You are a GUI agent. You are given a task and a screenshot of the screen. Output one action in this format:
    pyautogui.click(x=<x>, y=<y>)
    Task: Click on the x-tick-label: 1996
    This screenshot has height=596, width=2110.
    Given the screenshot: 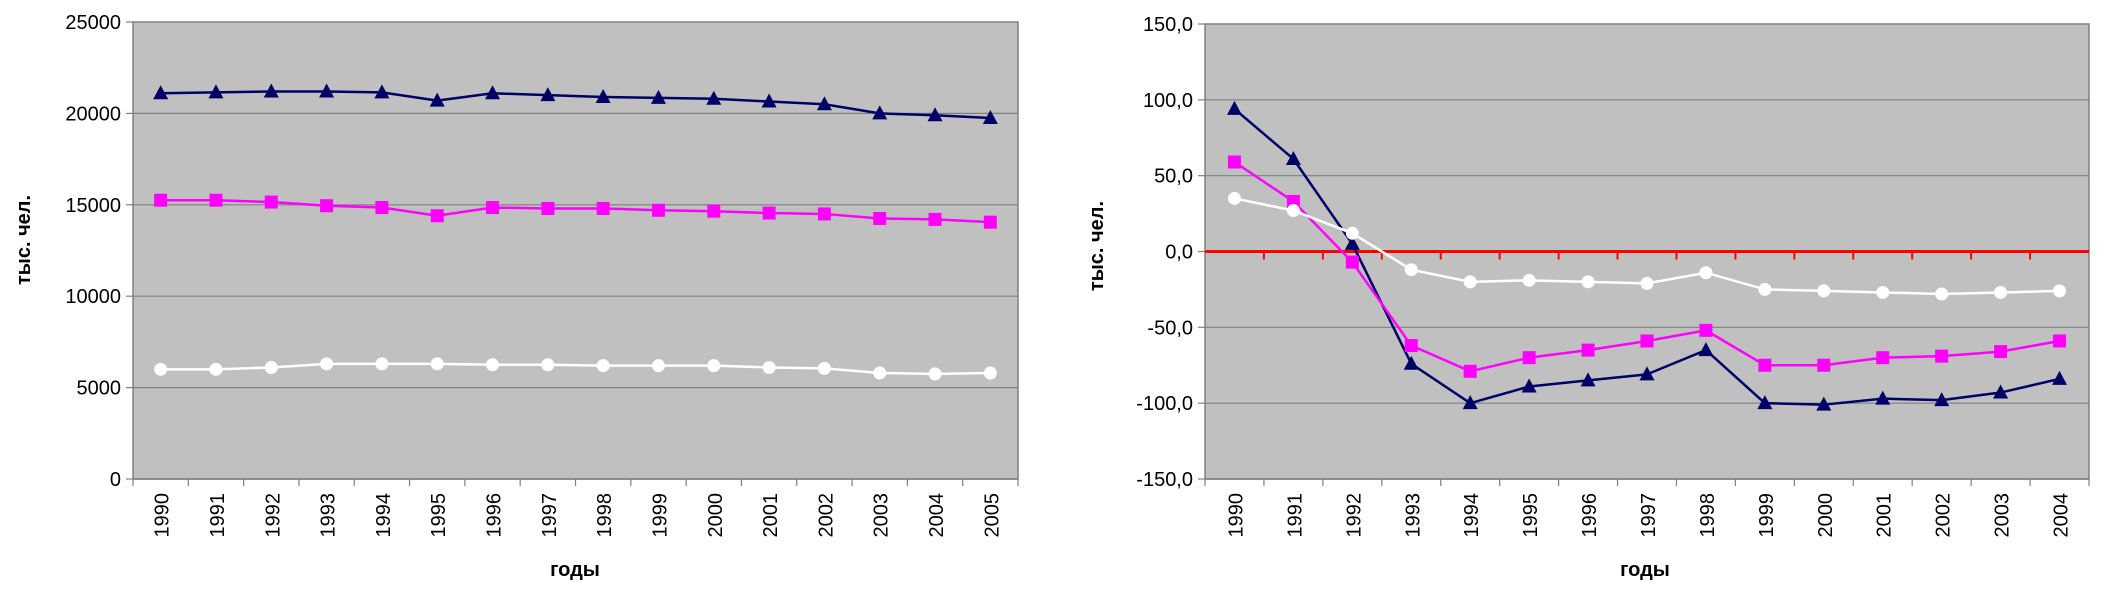 What is the action you would take?
    pyautogui.click(x=1590, y=515)
    